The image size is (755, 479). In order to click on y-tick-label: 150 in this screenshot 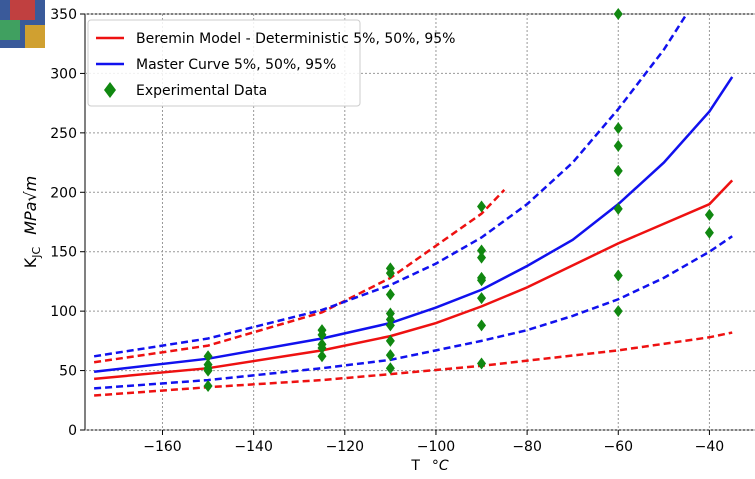, I will do `click(63, 253)`.